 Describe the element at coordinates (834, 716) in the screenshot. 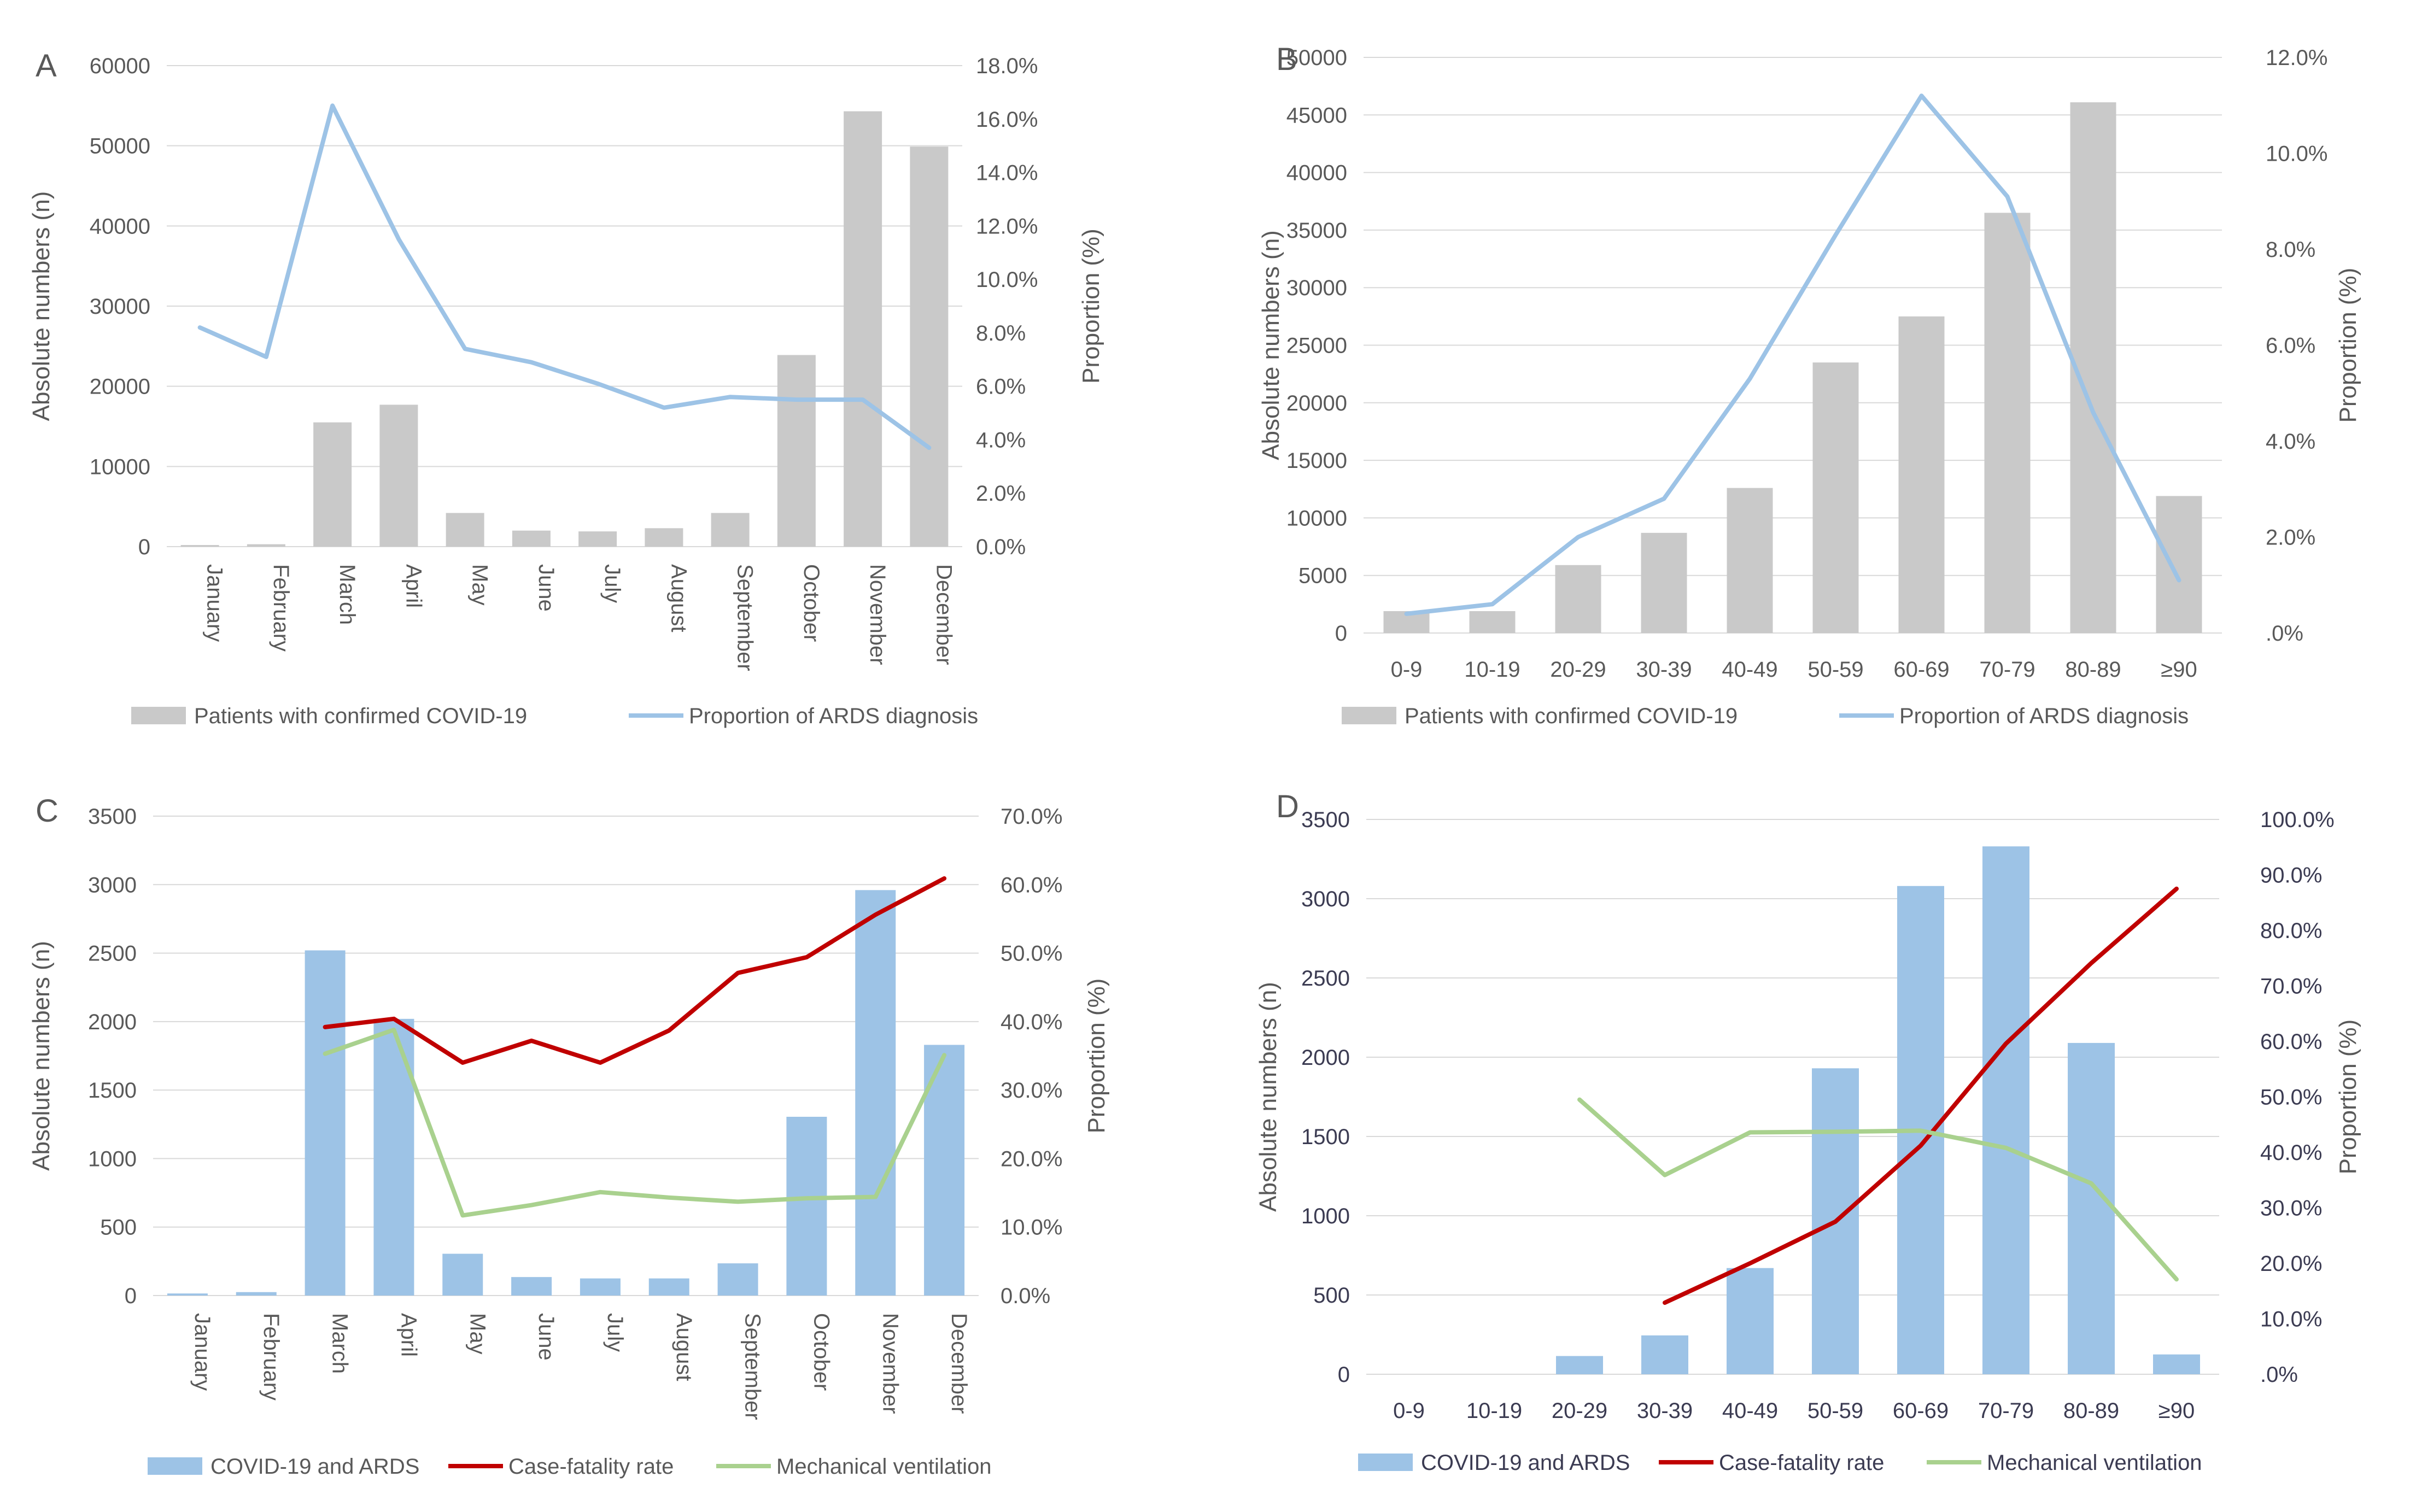

I see `legend-label-proportion-of-ards-diagnosis: Proportion of ARDS diagnosis` at that location.